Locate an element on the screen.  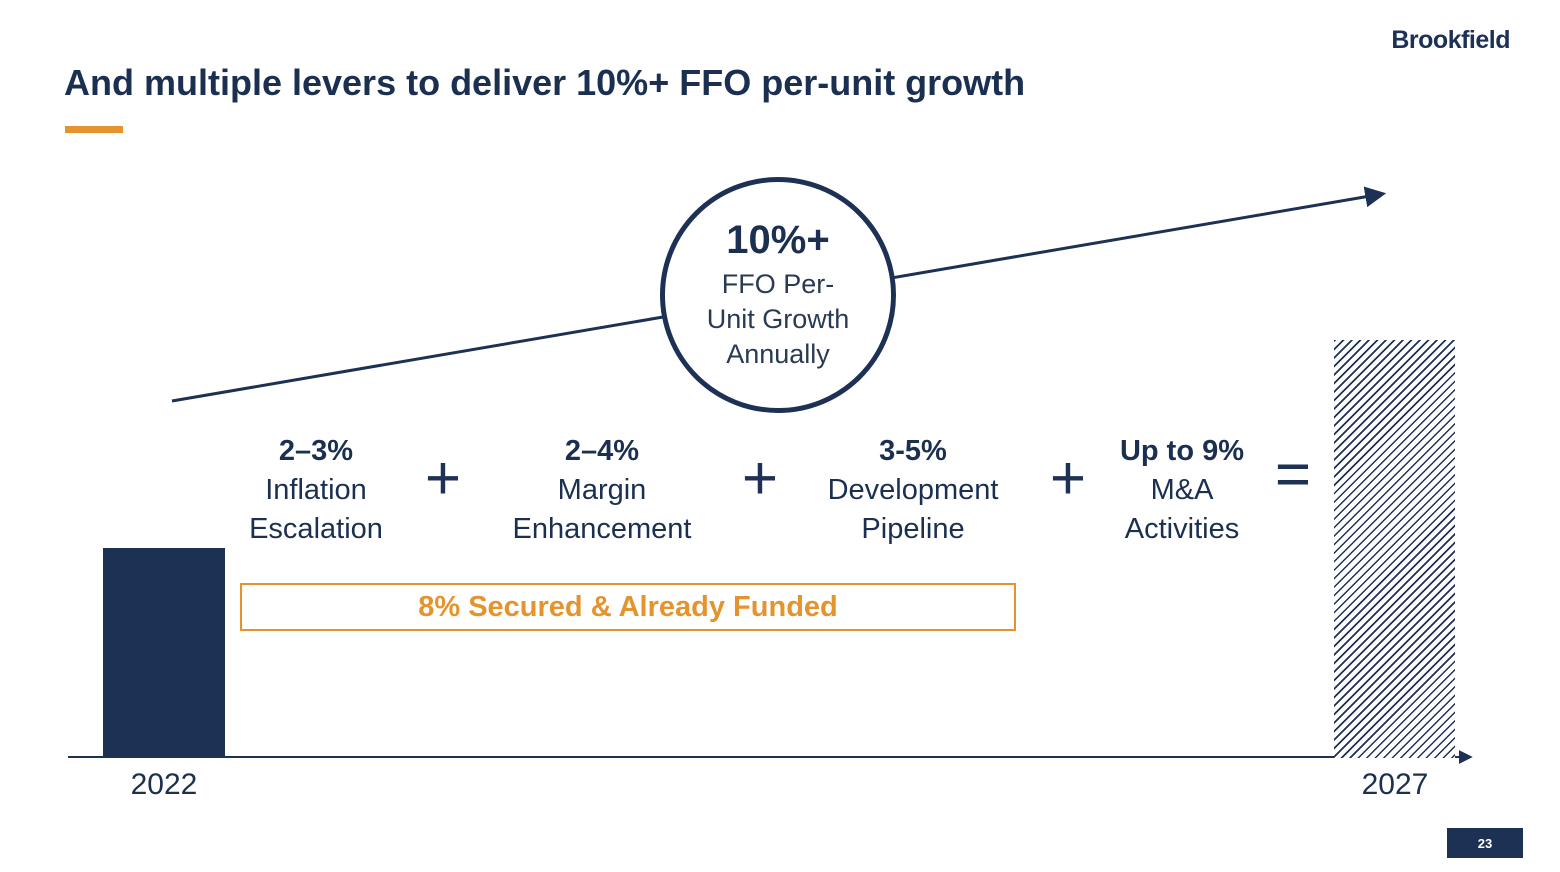
page-number-badge: 23 is located at coordinates (1485, 843).